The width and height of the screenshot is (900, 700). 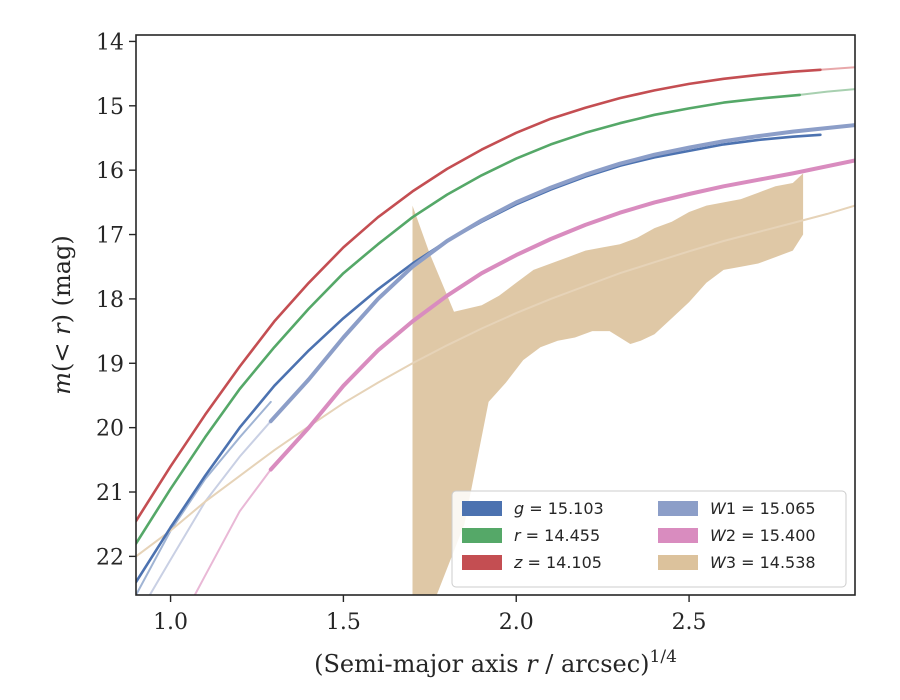 What do you see at coordinates (763, 562) in the screenshot?
I see `legend-label-w3-14-538: W3 = 14.538` at bounding box center [763, 562].